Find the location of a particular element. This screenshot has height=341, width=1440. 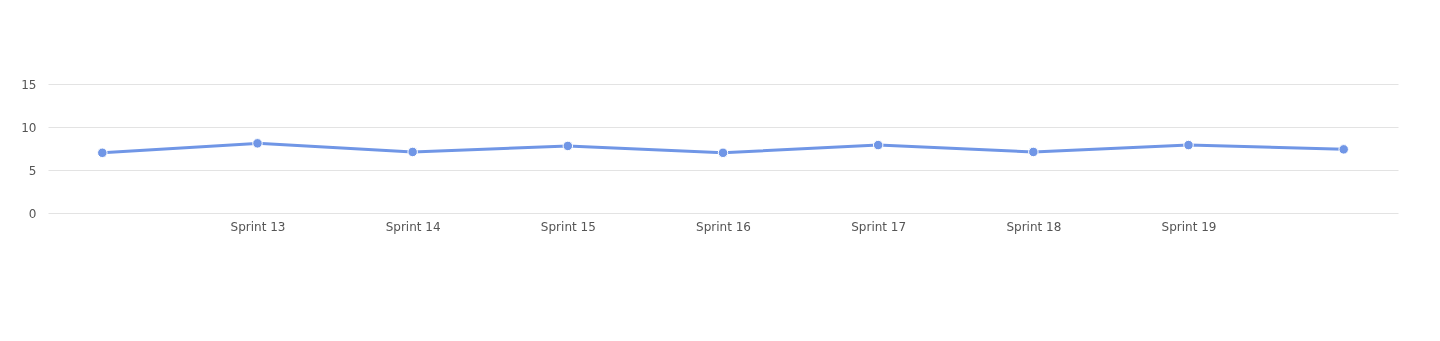

x-tick-label: Sprint 17 is located at coordinates (879, 226).